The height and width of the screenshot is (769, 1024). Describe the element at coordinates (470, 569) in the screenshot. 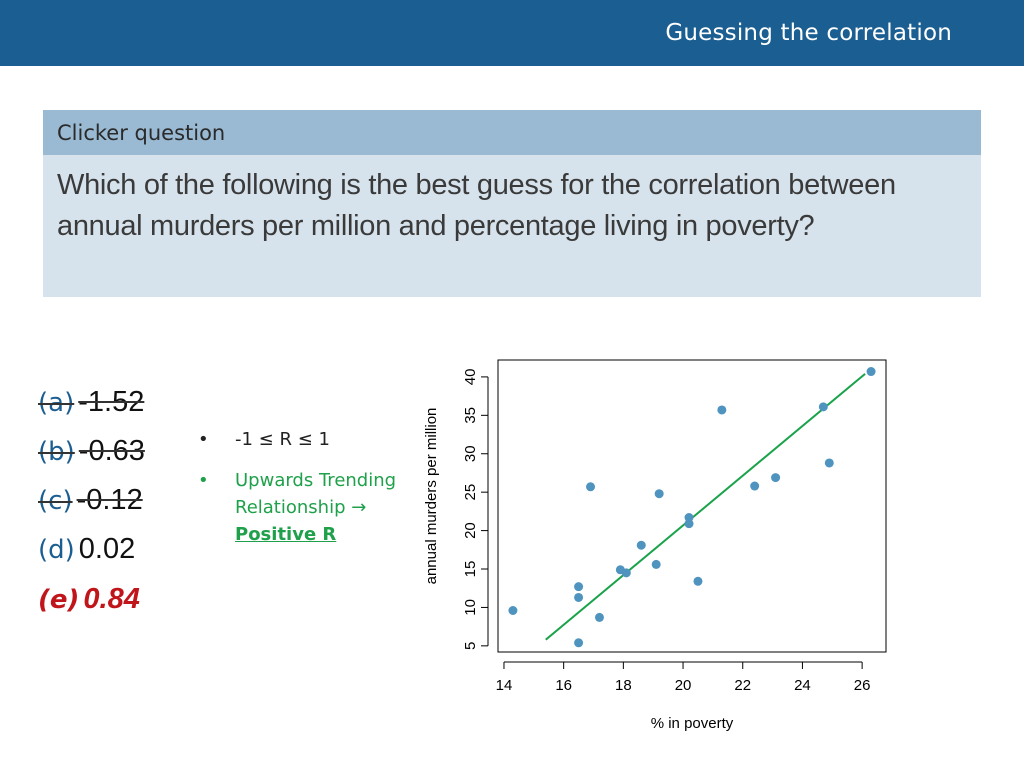

I see `y-tick-label: 15` at that location.